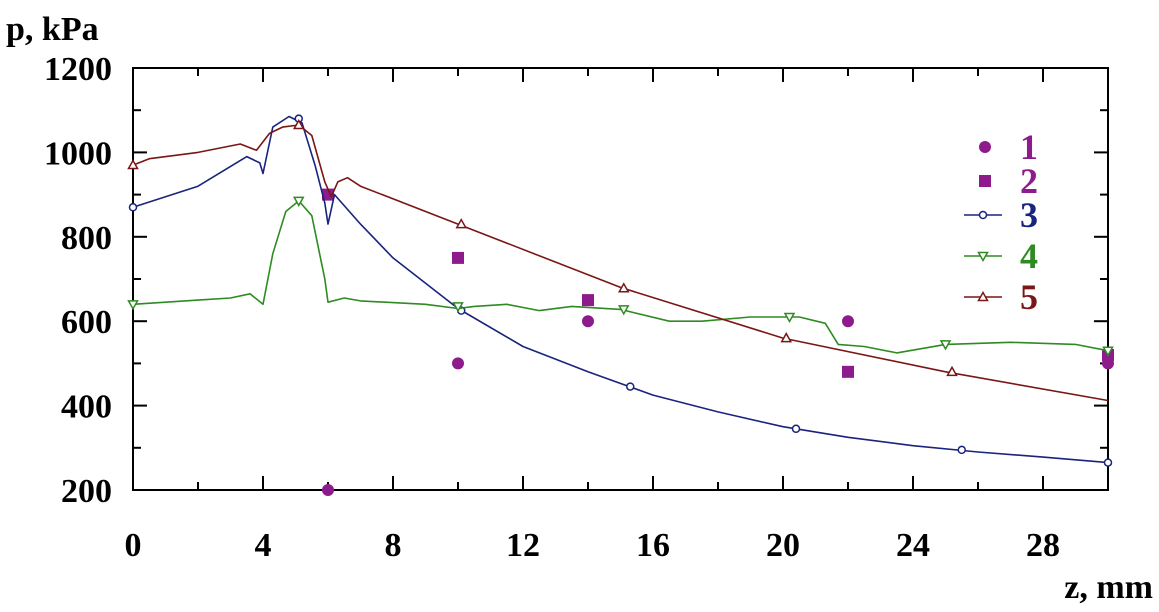 The height and width of the screenshot is (612, 1159). I want to click on y-tick-label: 600, so click(86, 322).